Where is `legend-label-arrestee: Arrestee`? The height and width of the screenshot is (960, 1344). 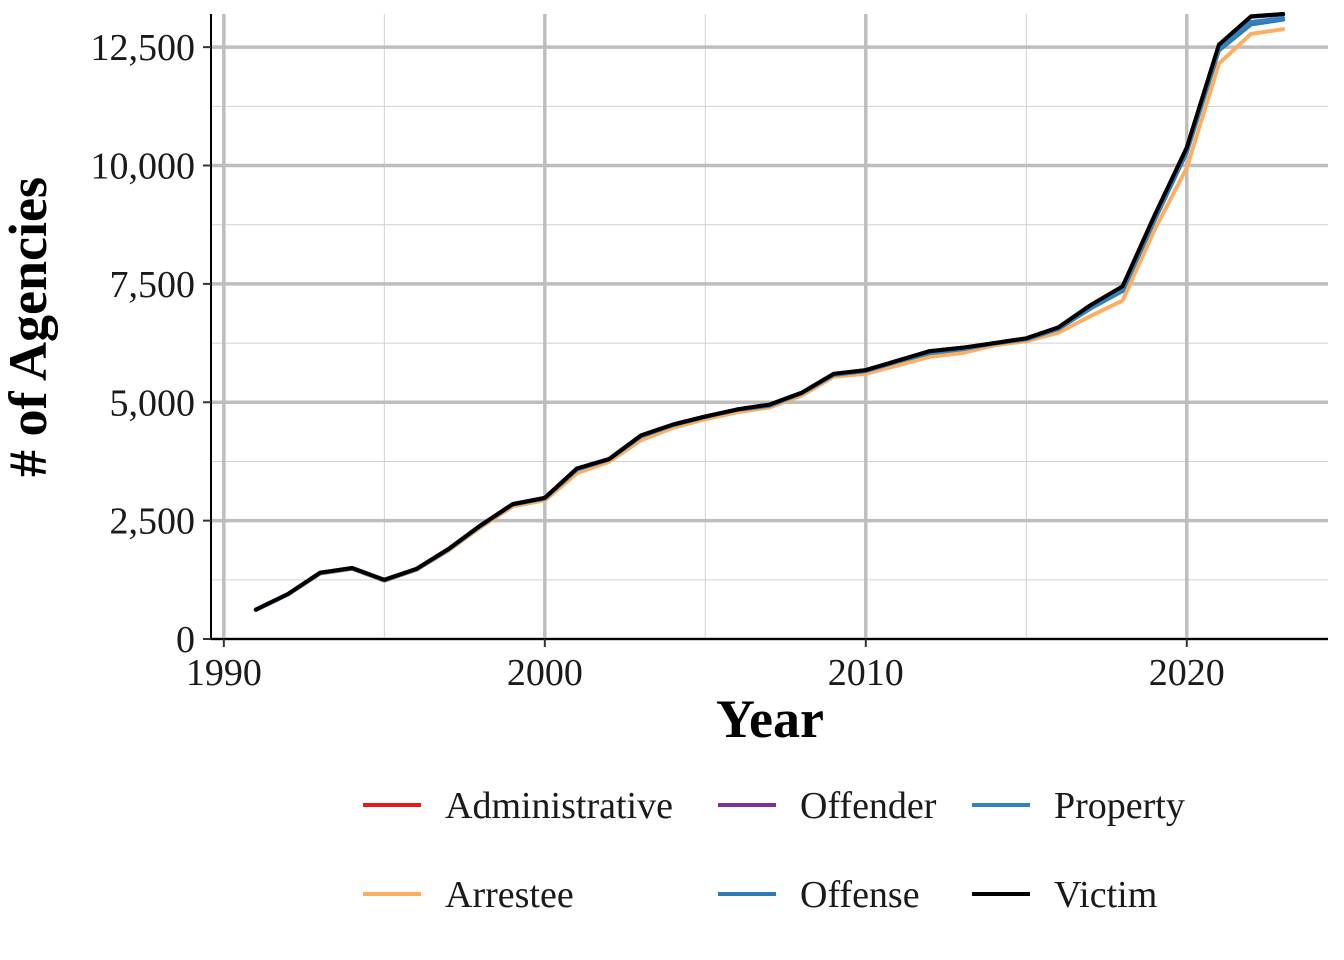 legend-label-arrestee: Arrestee is located at coordinates (509, 895).